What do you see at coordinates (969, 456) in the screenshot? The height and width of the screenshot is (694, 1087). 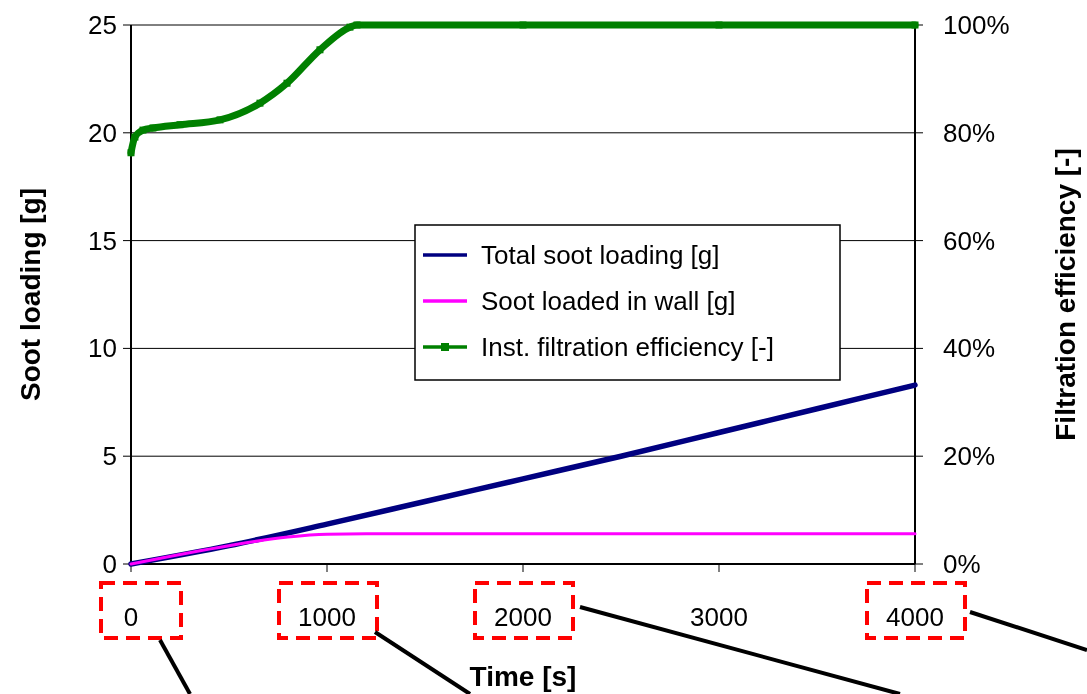 I see `y2-tick-label: 20%` at bounding box center [969, 456].